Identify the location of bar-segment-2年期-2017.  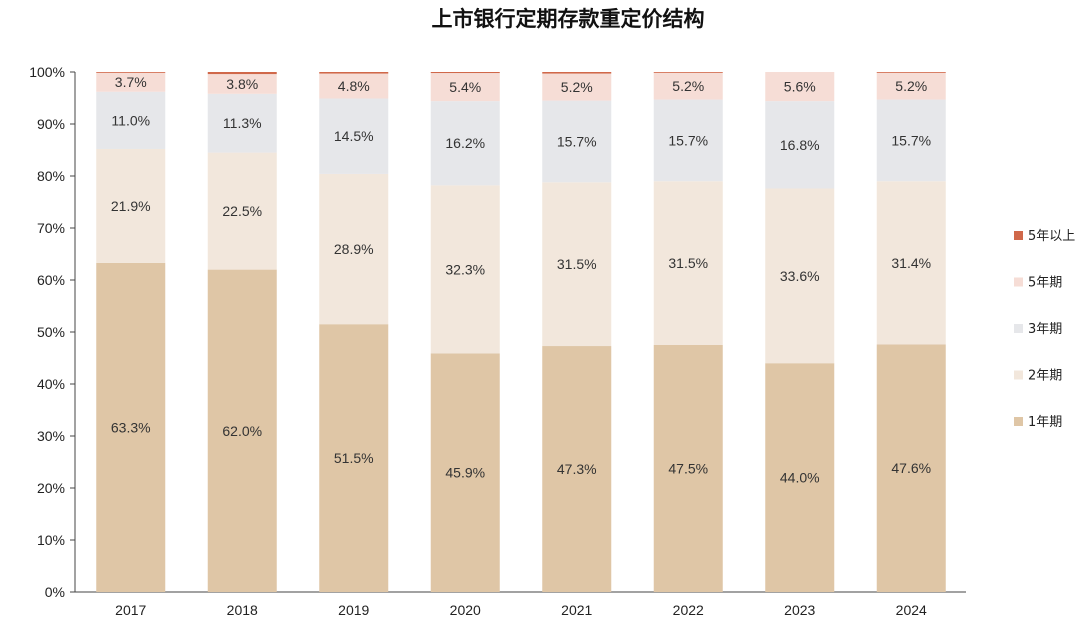
(131, 205).